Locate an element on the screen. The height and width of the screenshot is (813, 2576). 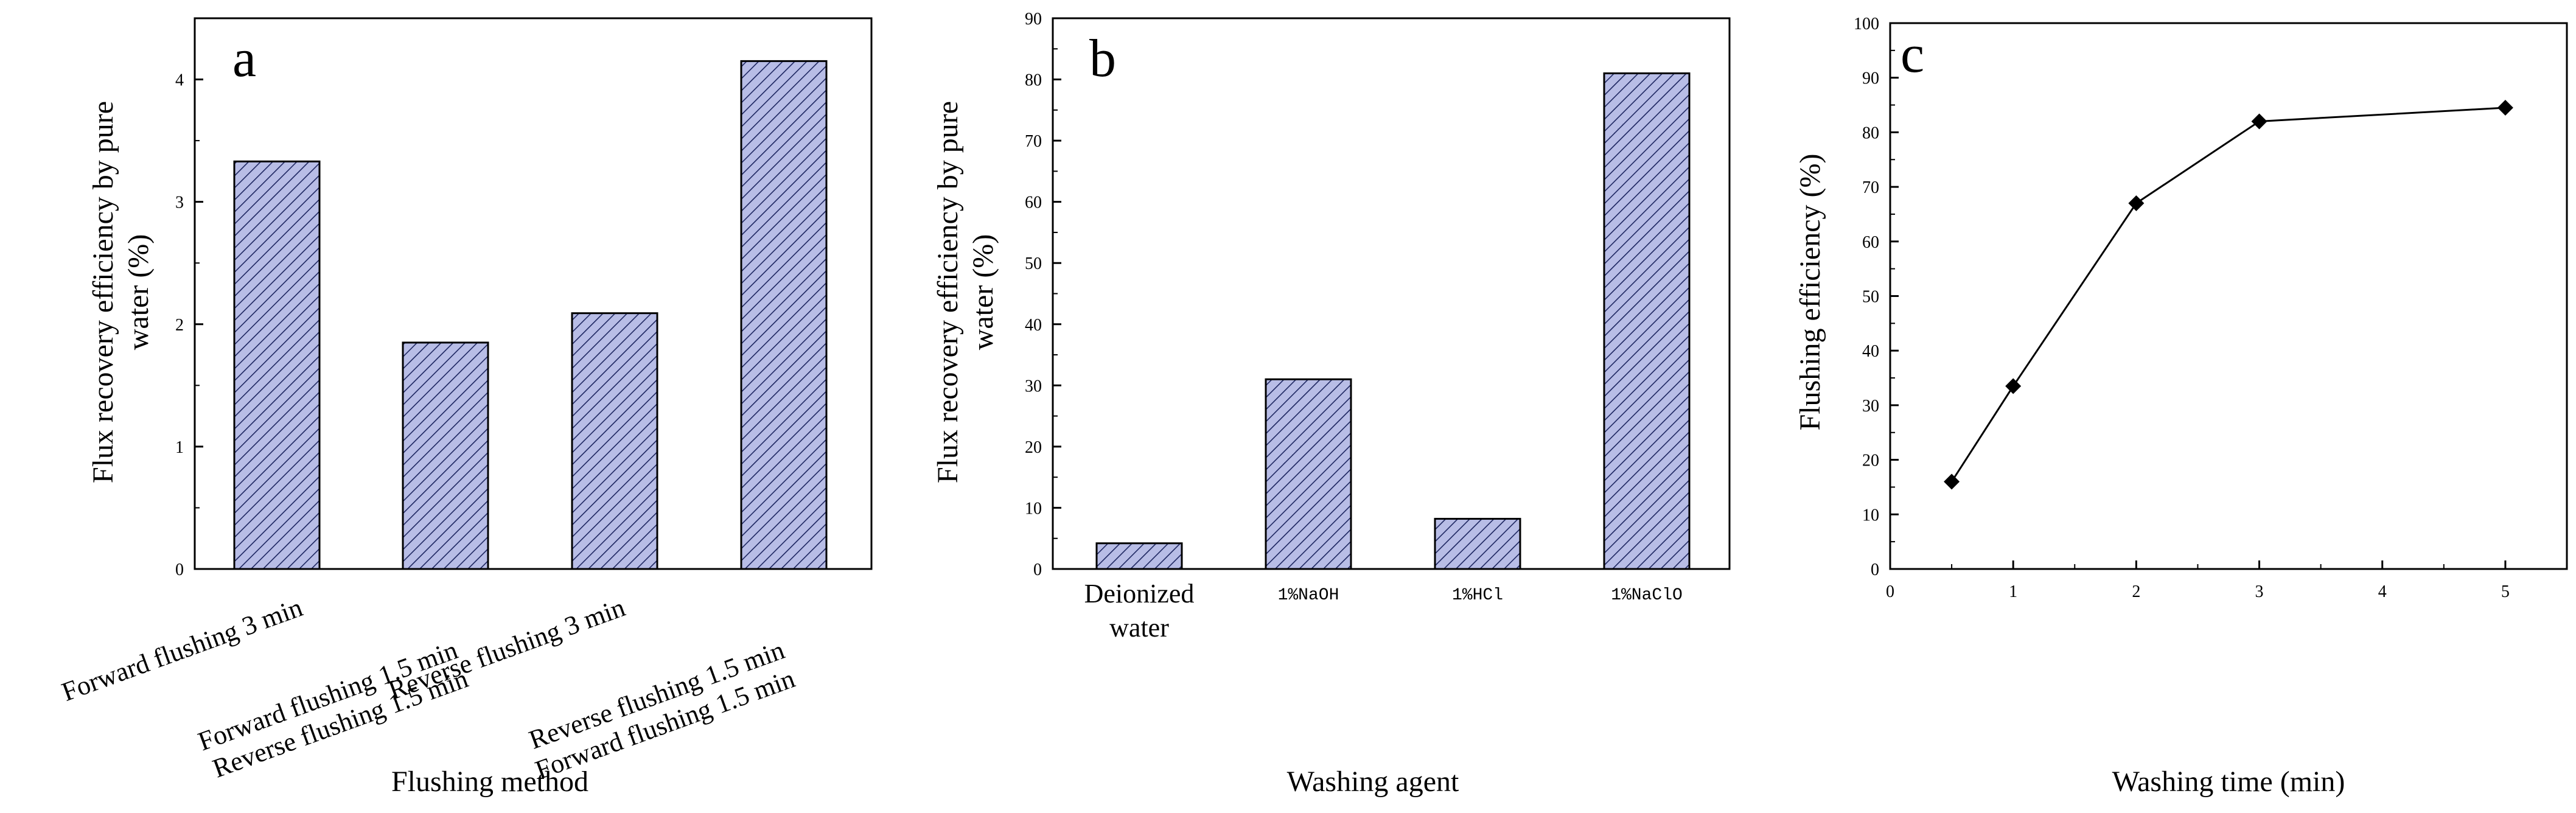
panel-b-category-label: 1%HCl is located at coordinates (1477, 595).